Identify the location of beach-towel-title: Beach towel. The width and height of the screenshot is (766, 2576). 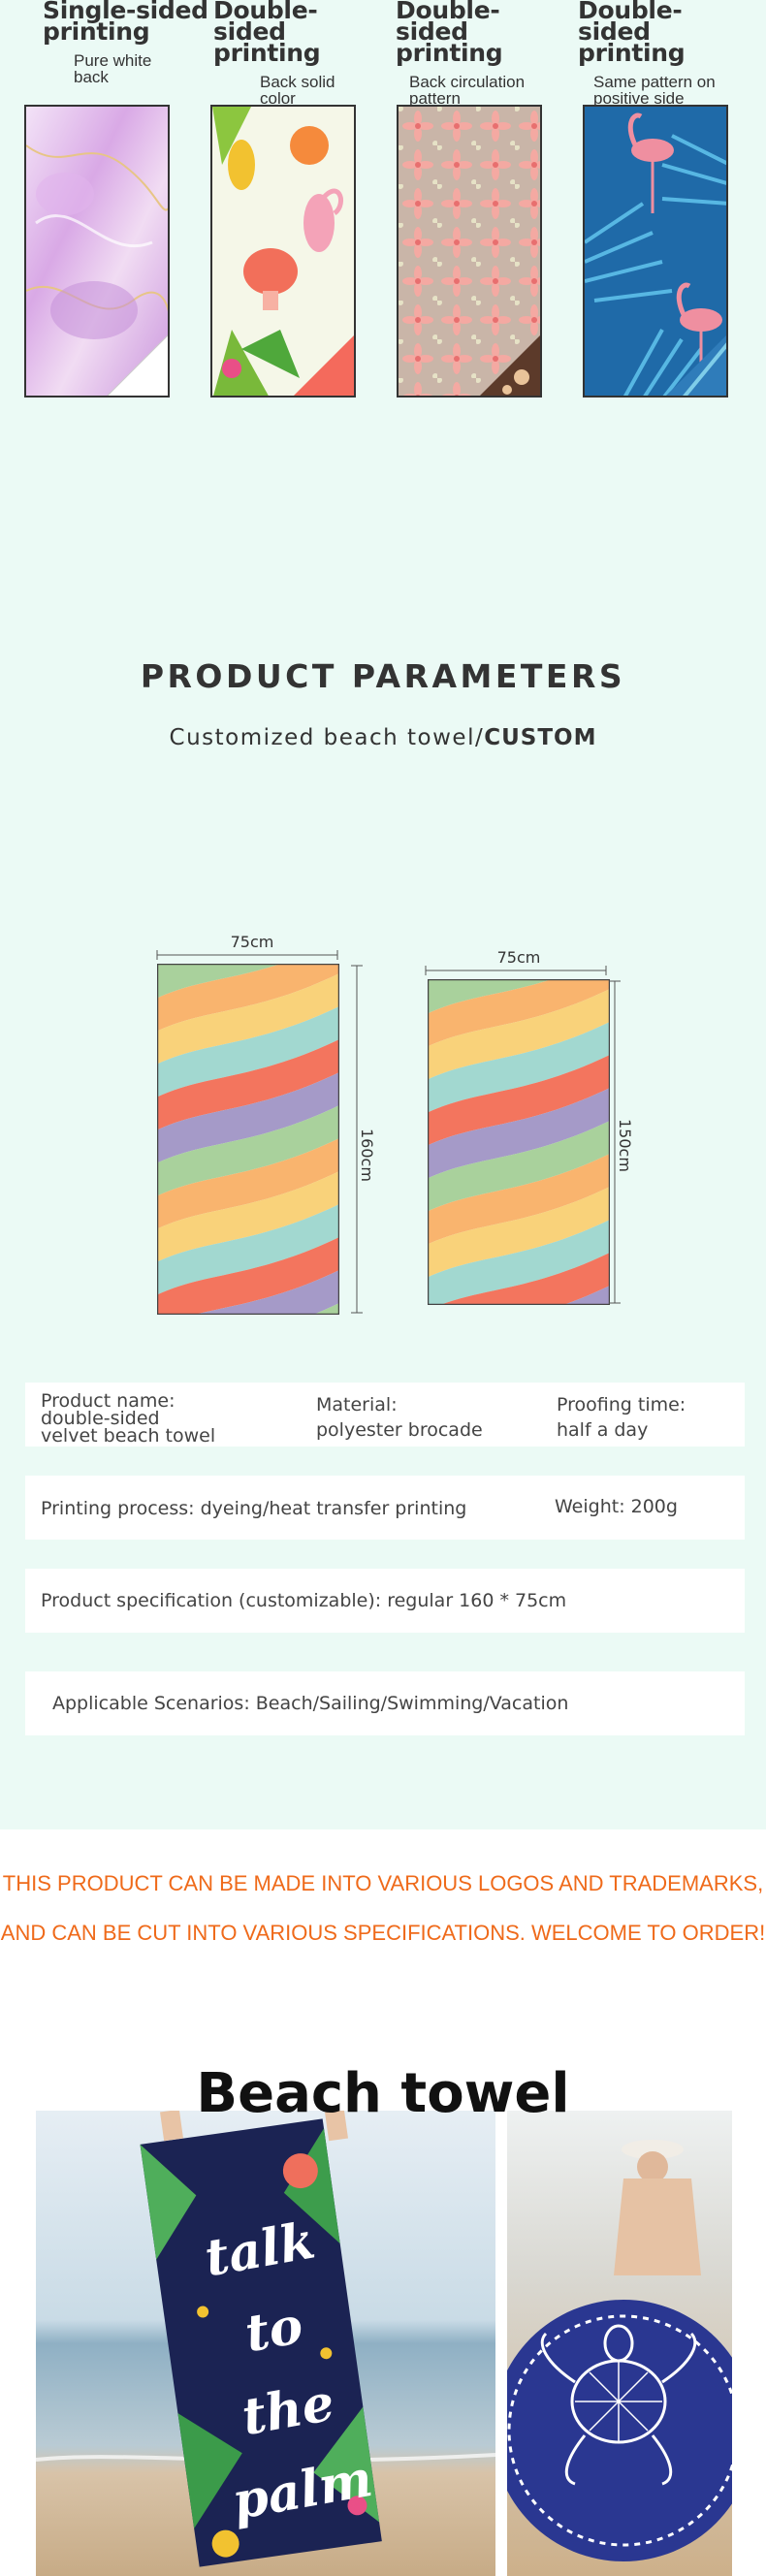
(383, 2093).